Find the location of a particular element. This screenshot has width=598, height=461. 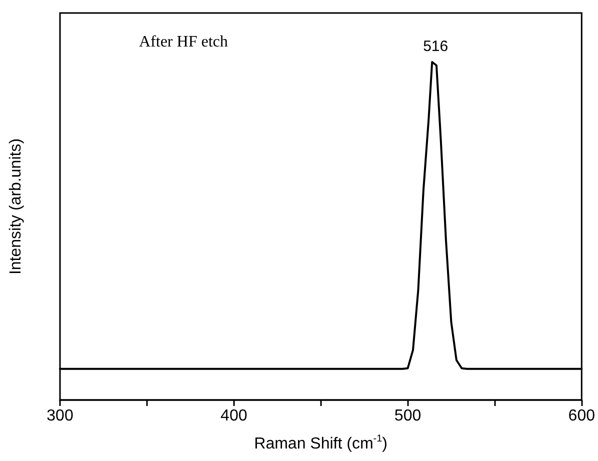

x-tick-label: 300 is located at coordinates (60, 416).